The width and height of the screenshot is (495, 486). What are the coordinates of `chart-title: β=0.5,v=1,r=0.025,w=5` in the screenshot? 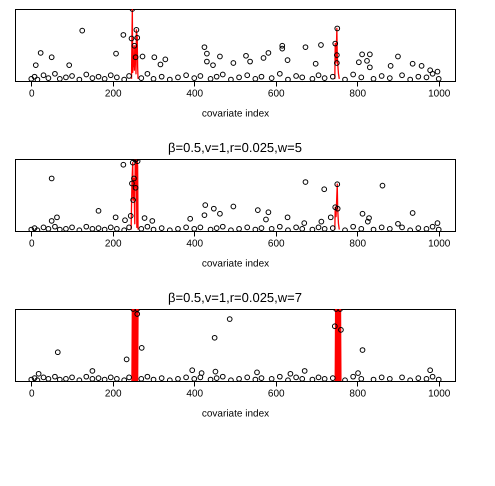 It's located at (235, 147).